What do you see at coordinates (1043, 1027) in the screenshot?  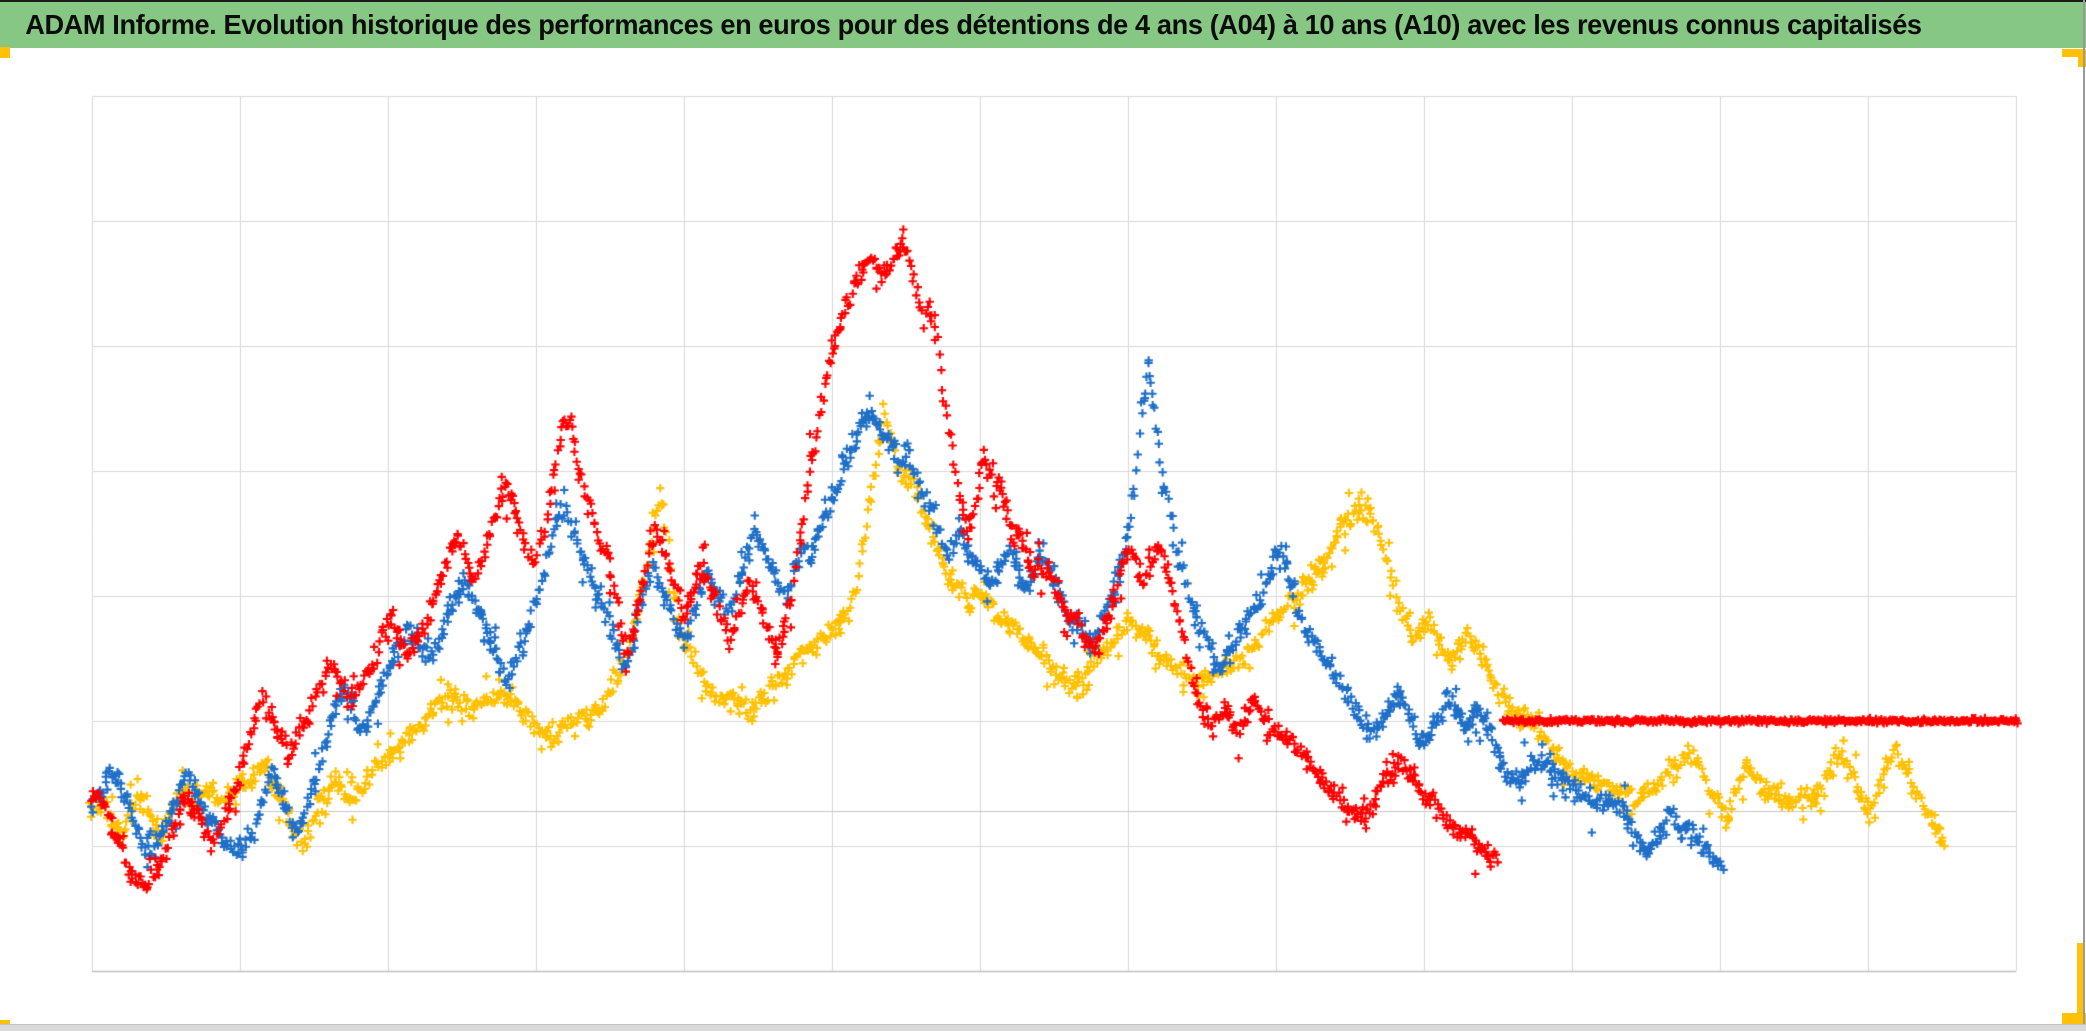 I see `bottom-edge-bar` at bounding box center [1043, 1027].